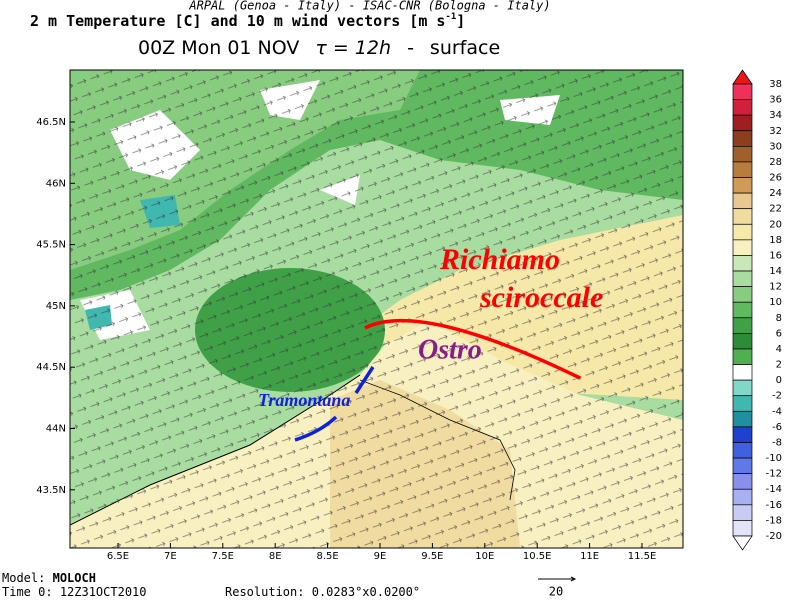 Image resolution: width=800 pixels, height=604 pixels. Describe the element at coordinates (74, 592) in the screenshot. I see `footer-time: Time 0: 12Z31OCT2010` at that location.